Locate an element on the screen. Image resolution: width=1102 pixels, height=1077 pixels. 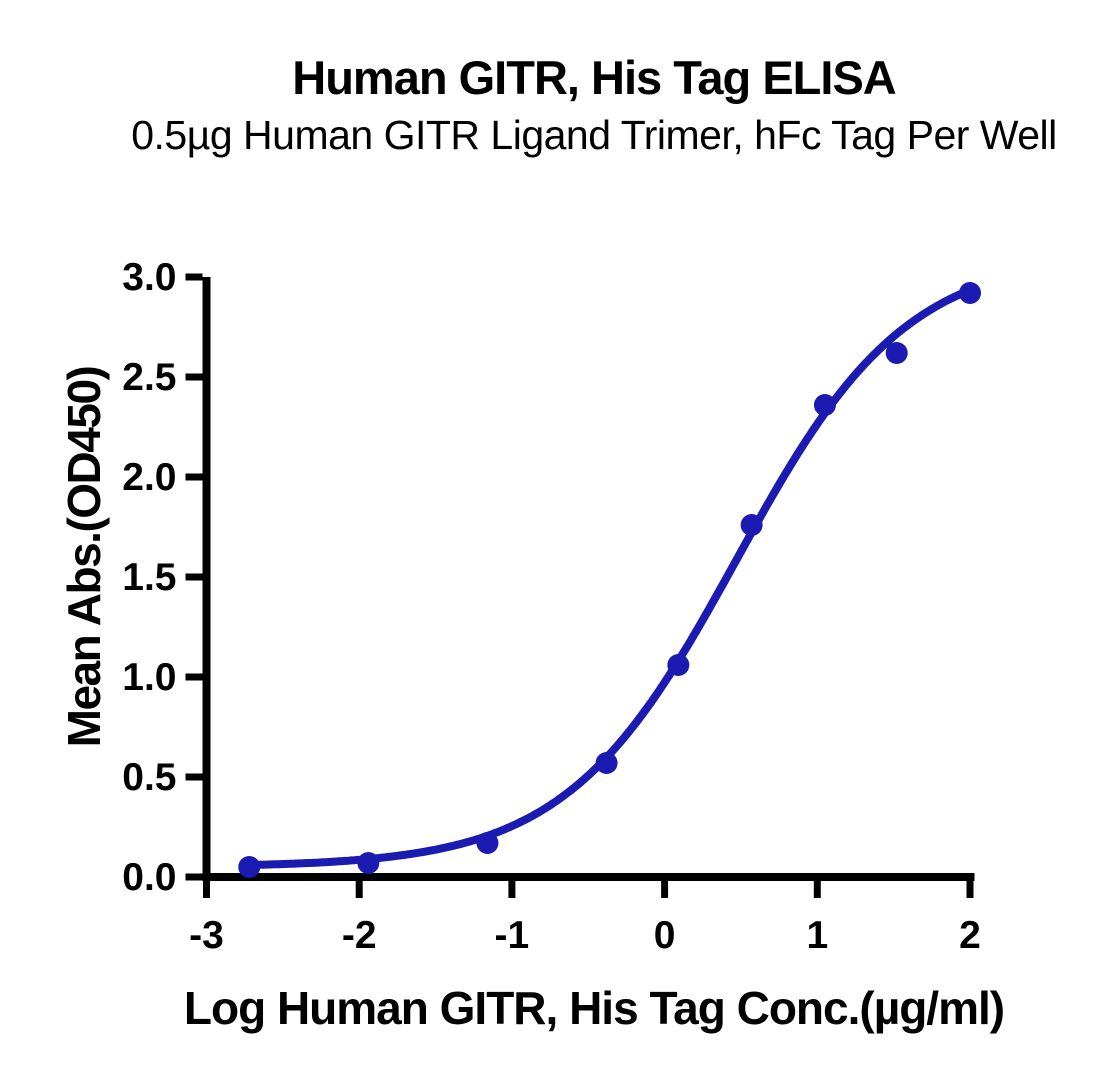
chart-title: Human GITR, His Tag ELISA is located at coordinates (594, 77).